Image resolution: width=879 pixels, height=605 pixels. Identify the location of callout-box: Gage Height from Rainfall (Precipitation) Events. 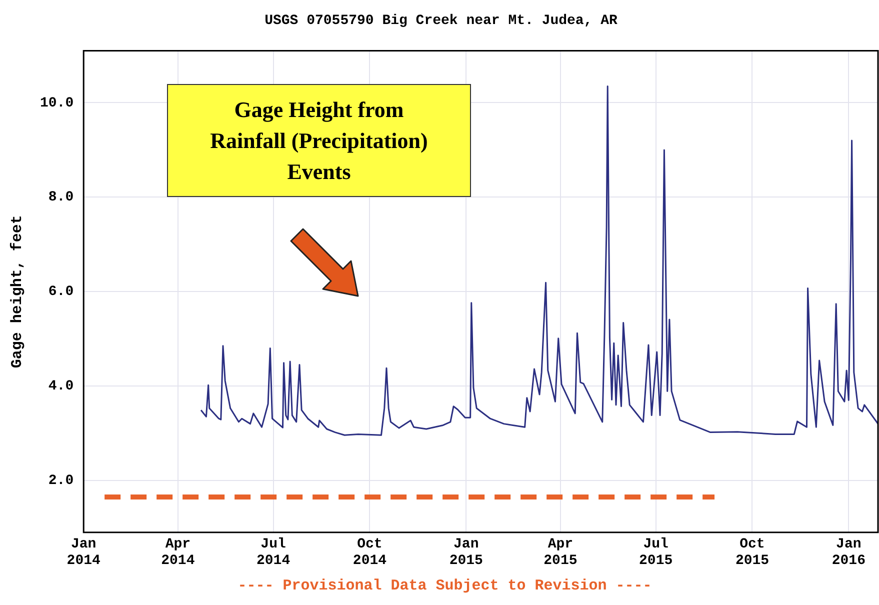
(319, 140).